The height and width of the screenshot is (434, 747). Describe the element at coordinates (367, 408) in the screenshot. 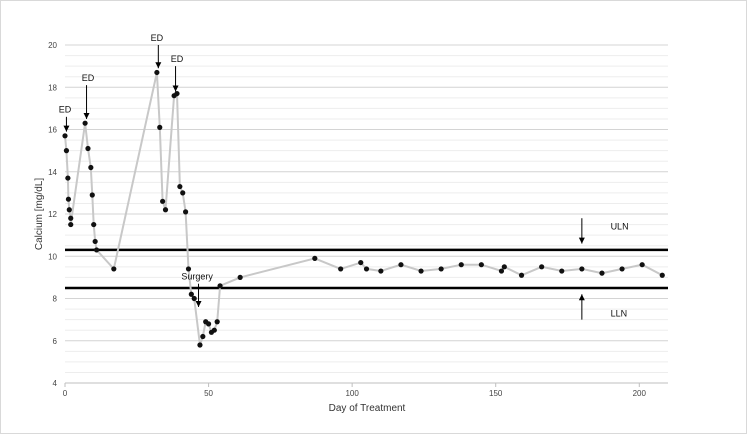

I see `x-axis-title: Day of Treatment` at that location.